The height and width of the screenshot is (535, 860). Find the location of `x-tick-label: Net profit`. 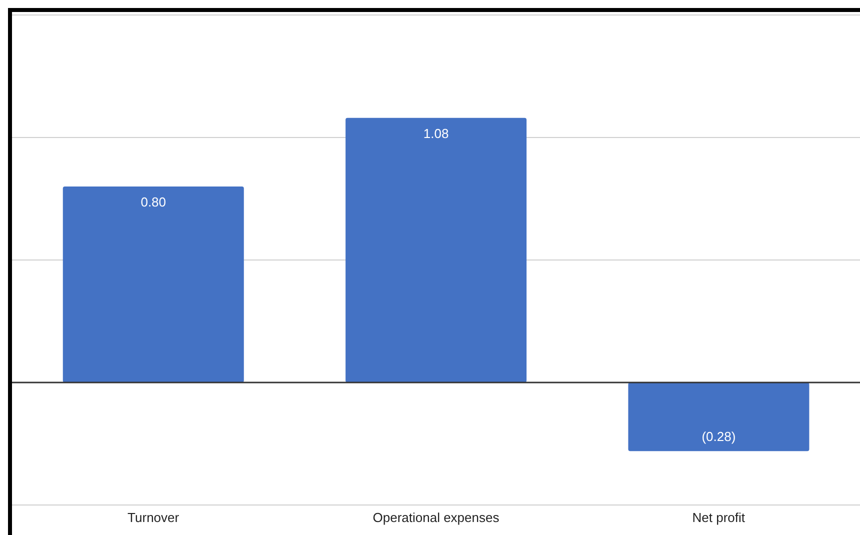

x-tick-label: Net profit is located at coordinates (719, 518).